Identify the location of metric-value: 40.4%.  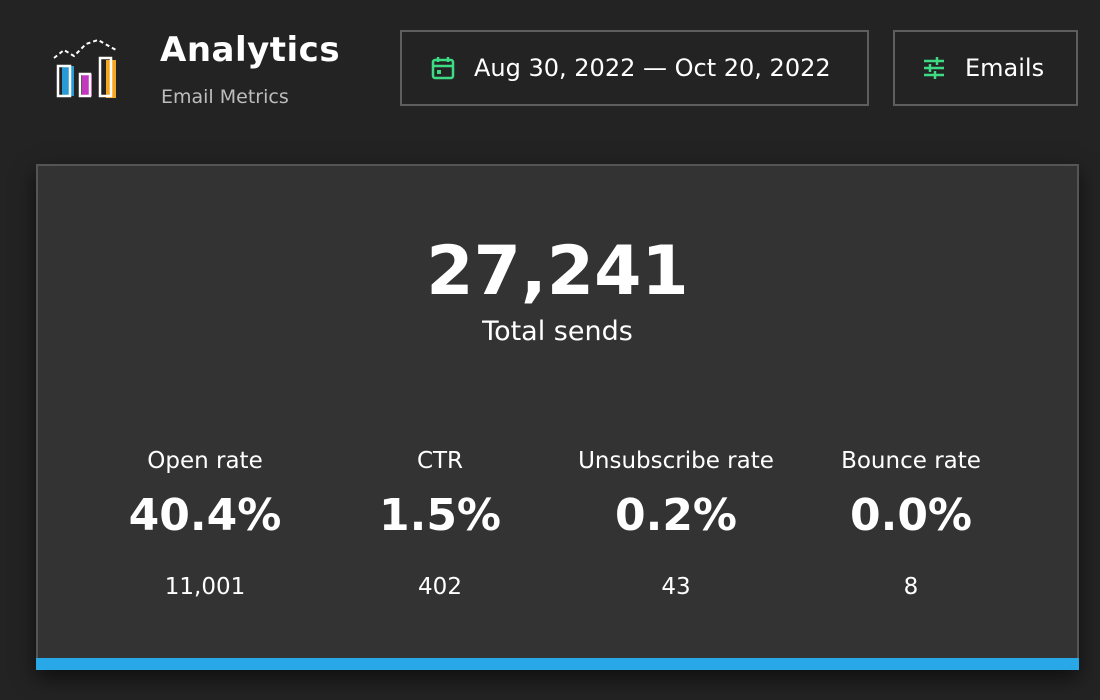
(205, 515).